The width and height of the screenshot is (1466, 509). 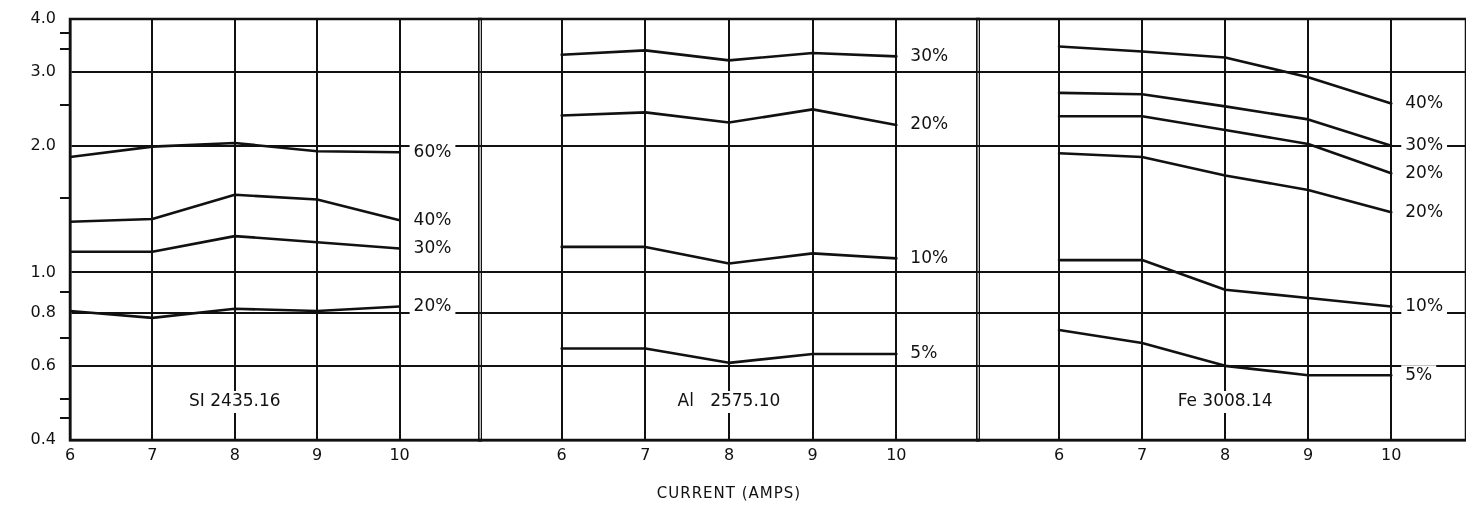 What do you see at coordinates (43, 70) in the screenshot?
I see `y-tick-label: 3.0` at bounding box center [43, 70].